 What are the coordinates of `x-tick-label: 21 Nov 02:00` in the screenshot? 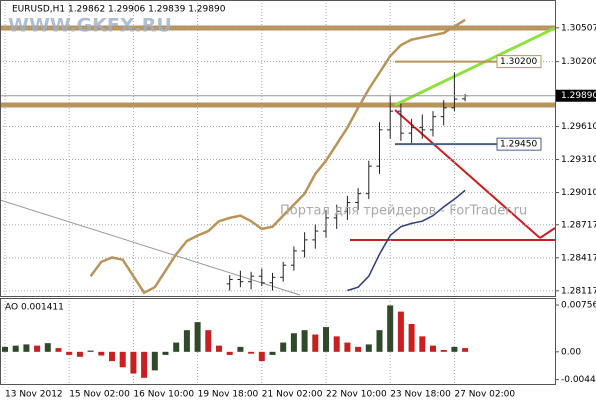 It's located at (292, 395).